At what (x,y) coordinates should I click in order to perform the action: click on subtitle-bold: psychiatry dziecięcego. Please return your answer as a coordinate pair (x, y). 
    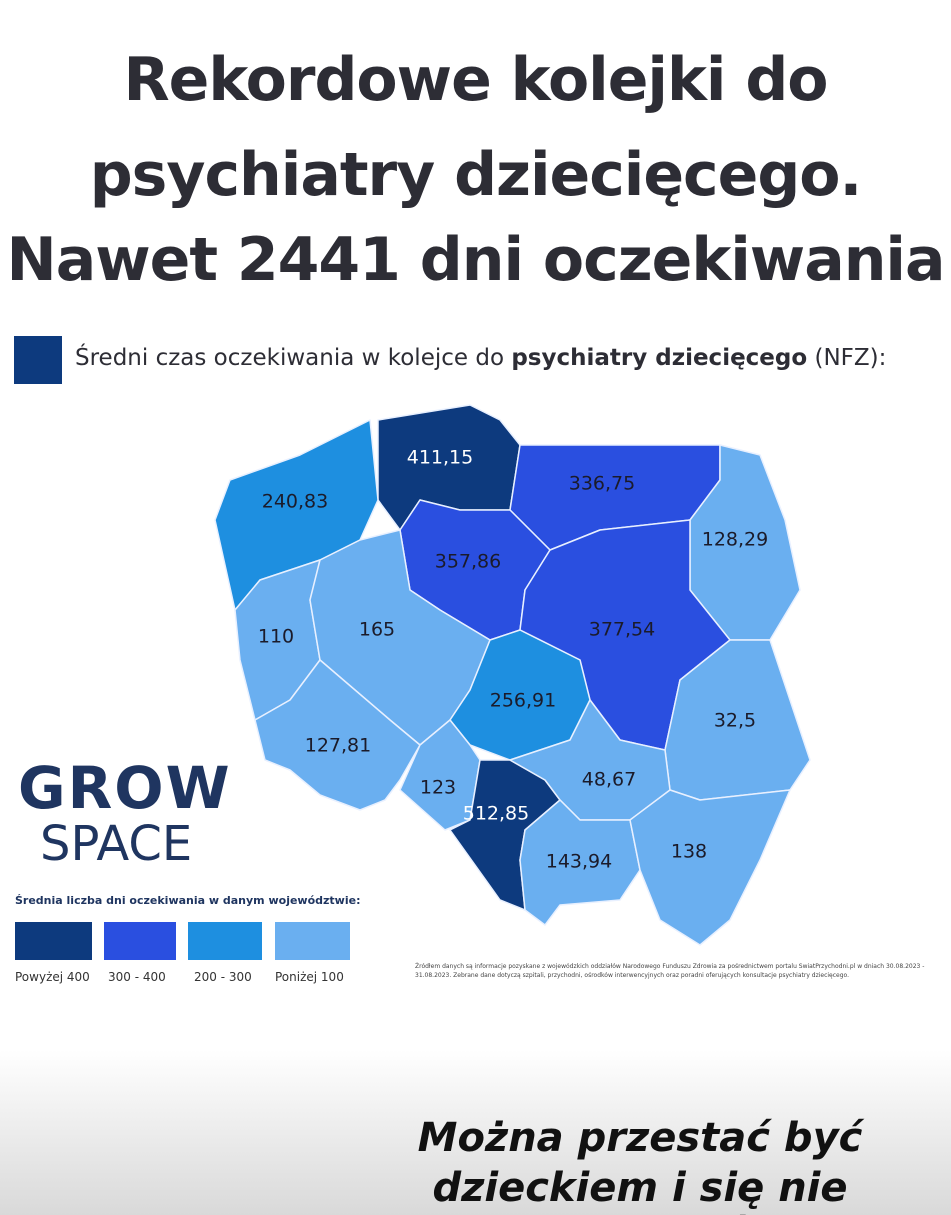
    Looking at the image, I should click on (659, 358).